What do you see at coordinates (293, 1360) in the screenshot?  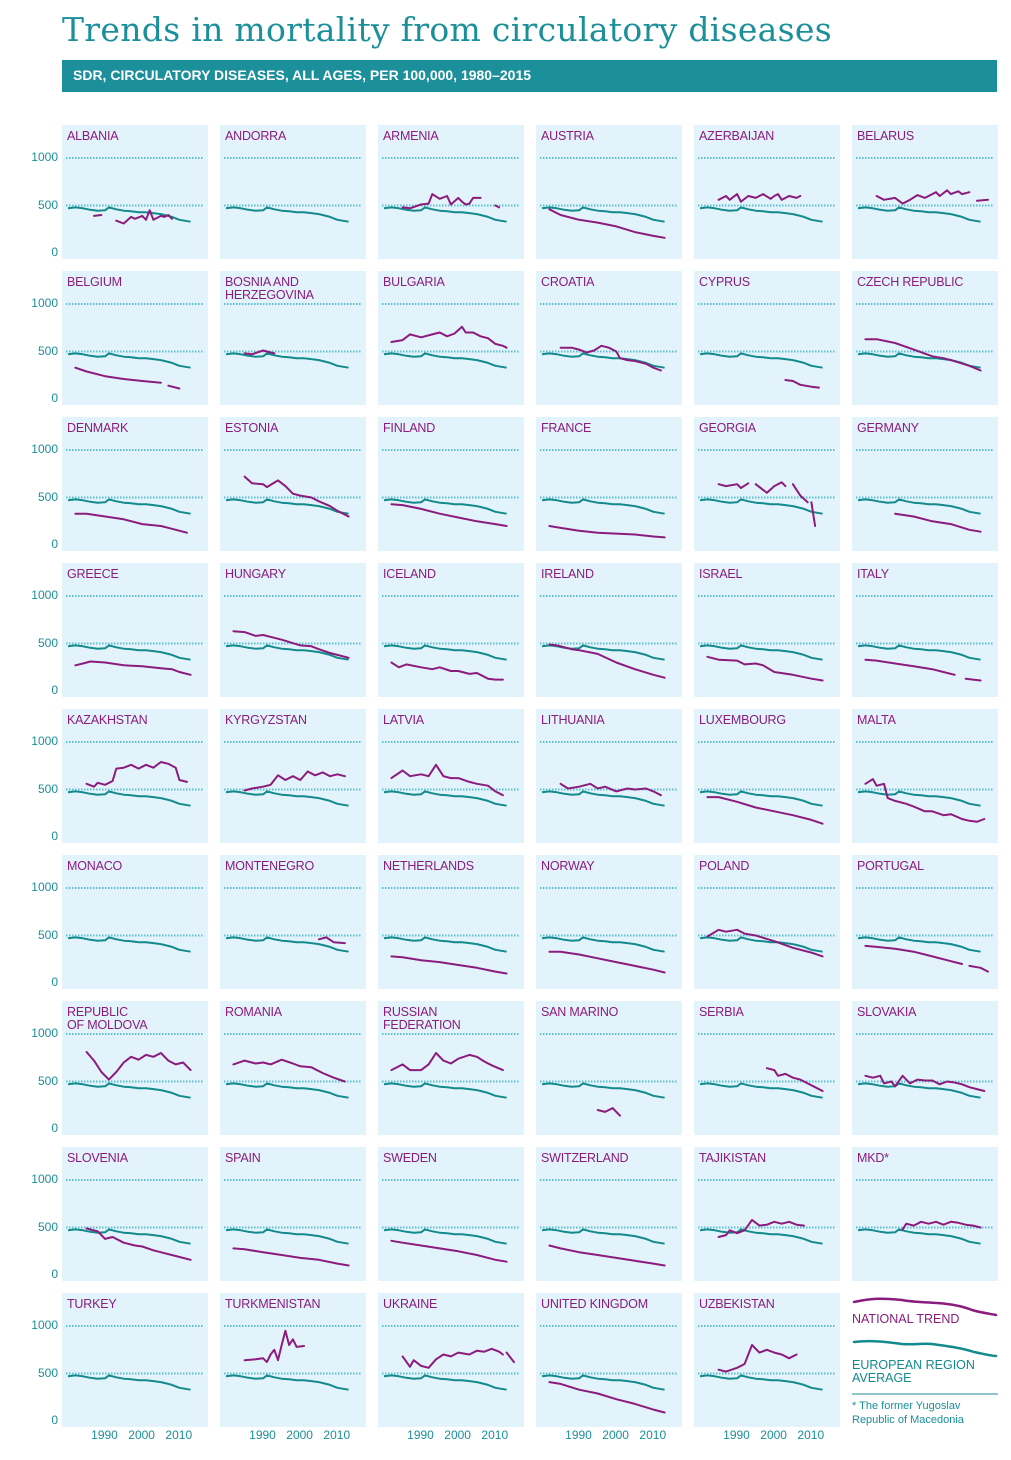 I see `country-panel: TURKMENISTAN` at bounding box center [293, 1360].